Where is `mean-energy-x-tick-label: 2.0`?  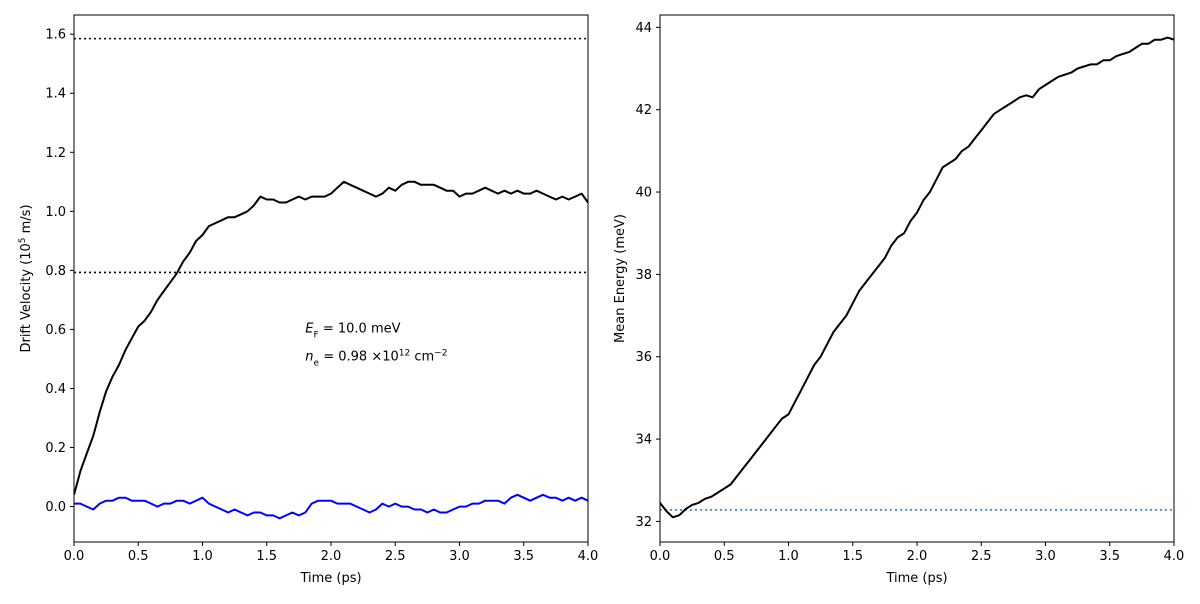
mean-energy-x-tick-label: 2.0 is located at coordinates (917, 556).